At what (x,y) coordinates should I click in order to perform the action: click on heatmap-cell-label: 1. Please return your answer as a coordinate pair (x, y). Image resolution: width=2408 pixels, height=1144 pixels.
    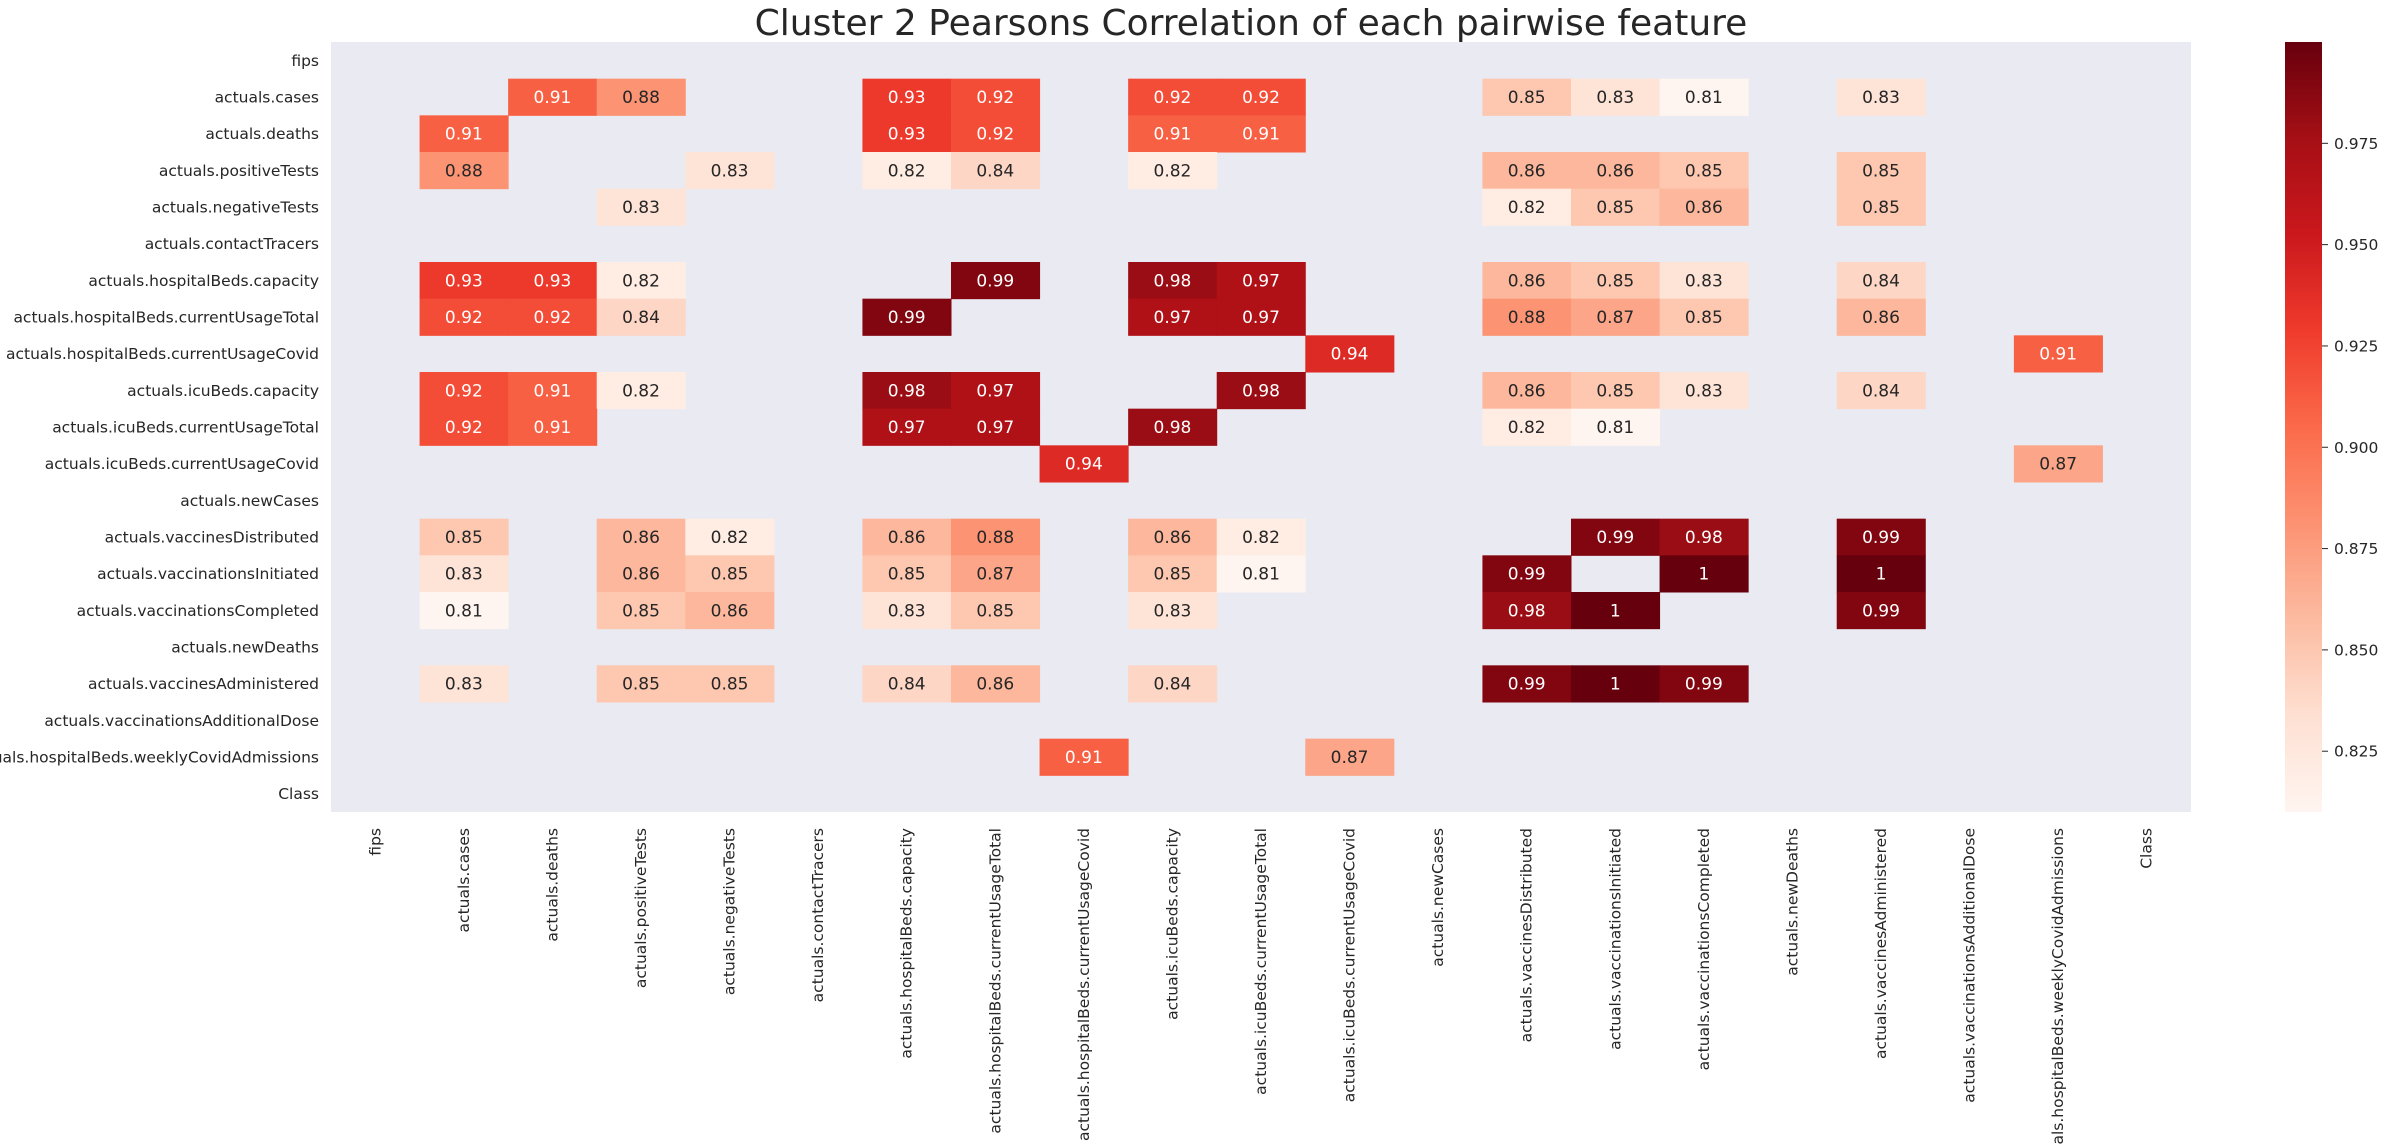
    Looking at the image, I should click on (1615, 611).